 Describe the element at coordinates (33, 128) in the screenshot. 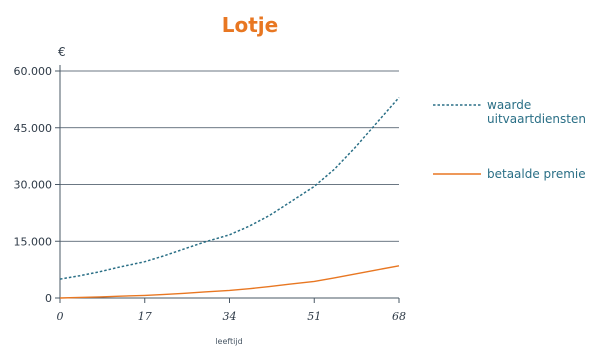

I see `y-tick-label: 45.000` at that location.